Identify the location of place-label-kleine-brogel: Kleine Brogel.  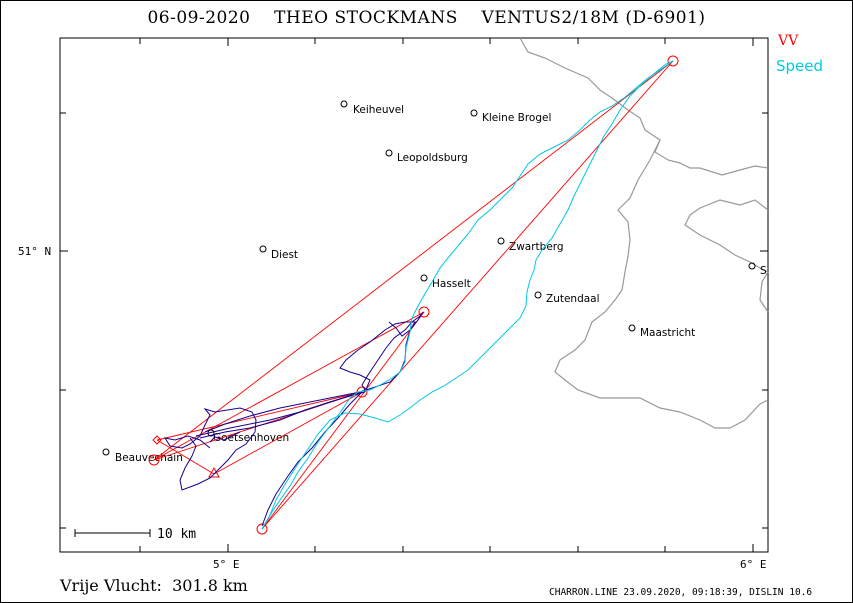
(516, 118).